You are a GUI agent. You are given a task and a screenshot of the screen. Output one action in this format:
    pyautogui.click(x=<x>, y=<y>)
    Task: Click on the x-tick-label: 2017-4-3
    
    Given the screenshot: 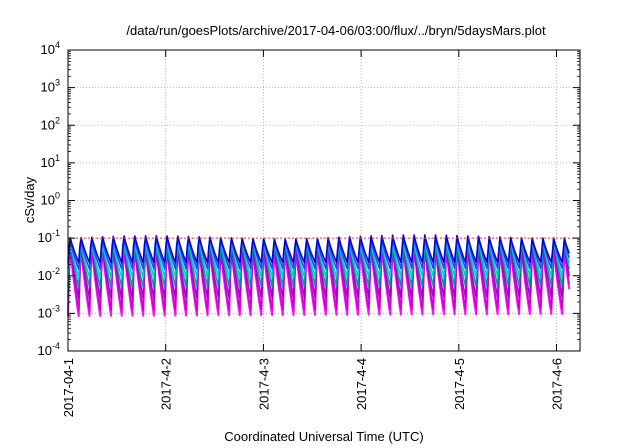 What is the action you would take?
    pyautogui.click(x=263, y=384)
    